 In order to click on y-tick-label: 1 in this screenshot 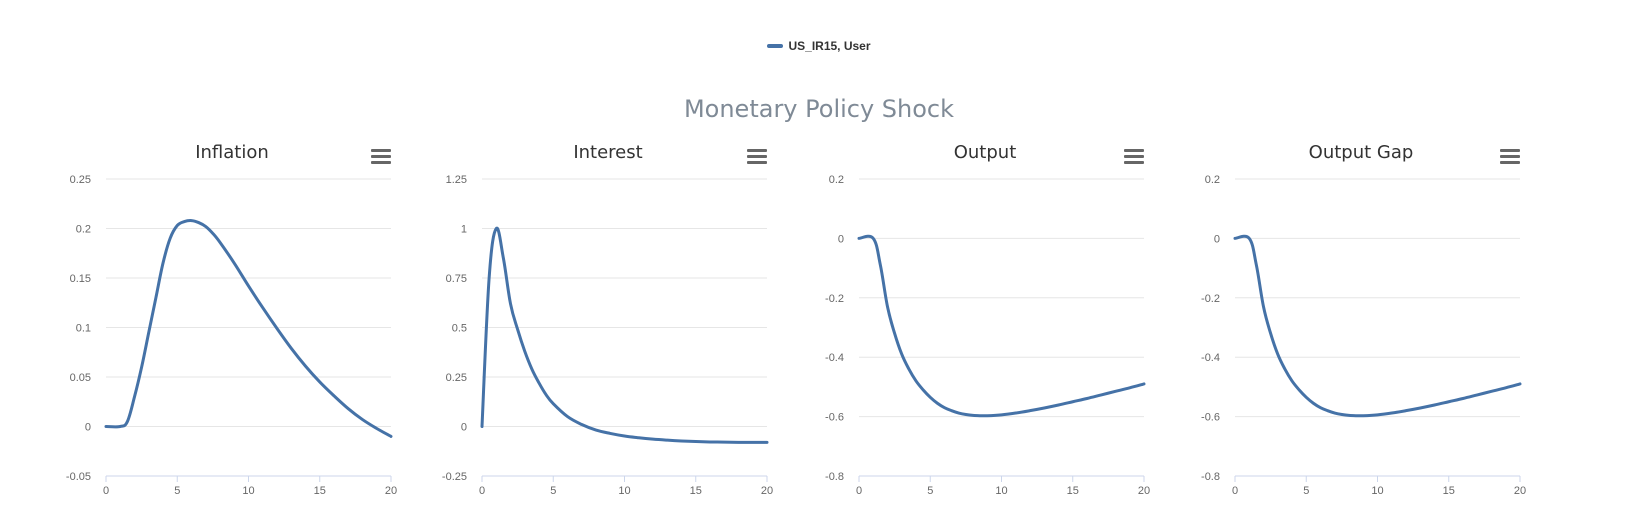, I will do `click(464, 230)`.